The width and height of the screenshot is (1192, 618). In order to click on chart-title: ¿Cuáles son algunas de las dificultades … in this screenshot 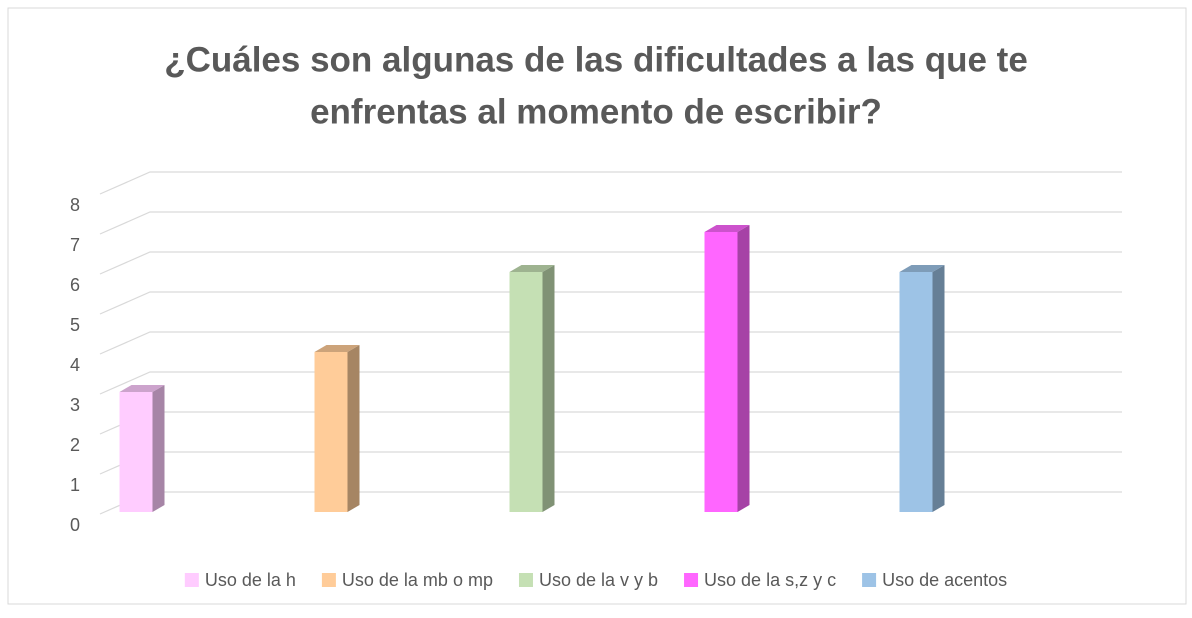, I will do `click(596, 59)`.